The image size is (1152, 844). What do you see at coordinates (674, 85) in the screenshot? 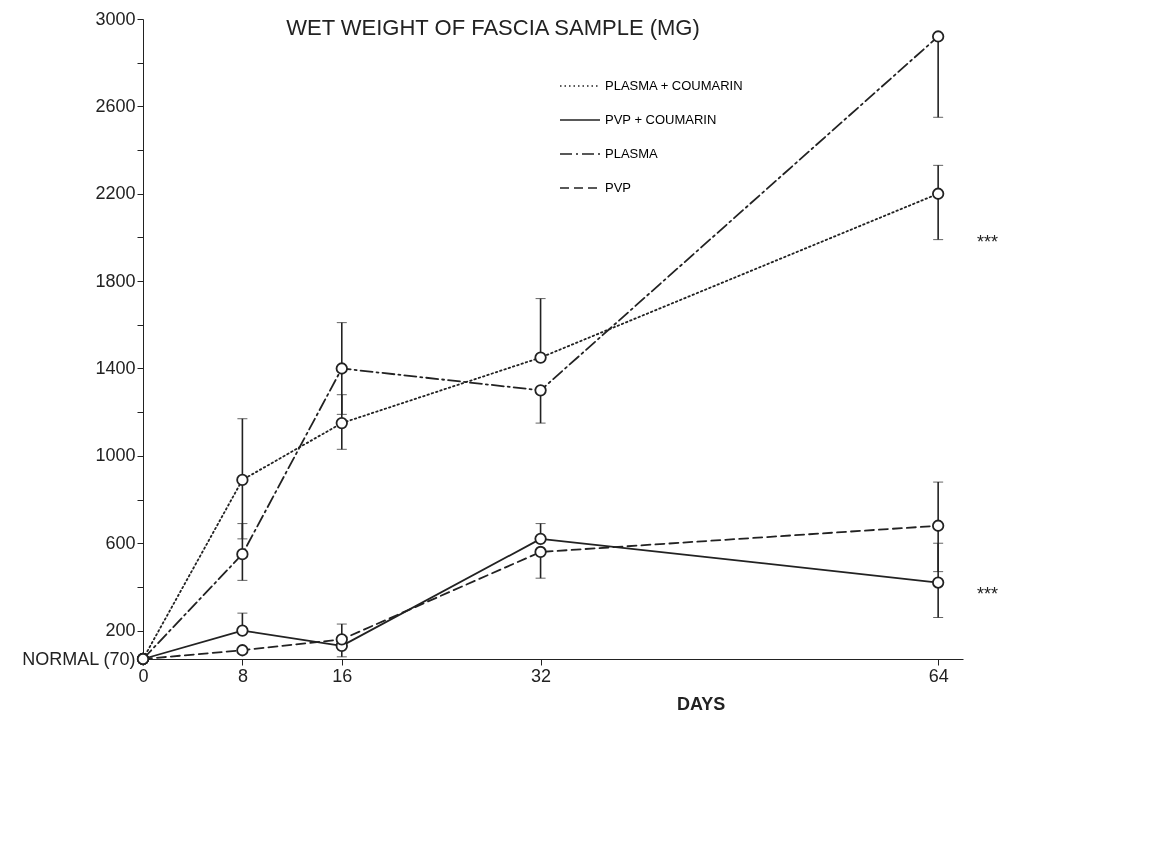
I see `legend-label: PLASMA + COUMARIN` at bounding box center [674, 85].